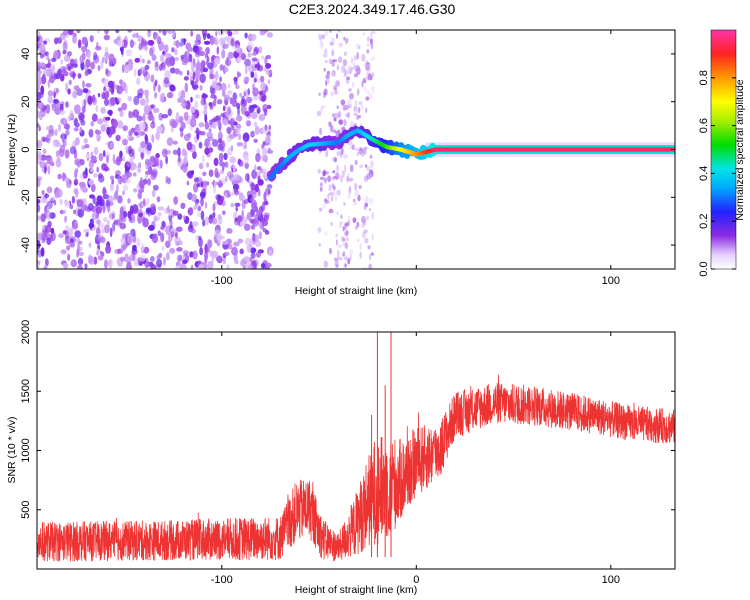 The width and height of the screenshot is (750, 600). What do you see at coordinates (26, 510) in the screenshot?
I see `snr-y-tick-label: 500` at bounding box center [26, 510].